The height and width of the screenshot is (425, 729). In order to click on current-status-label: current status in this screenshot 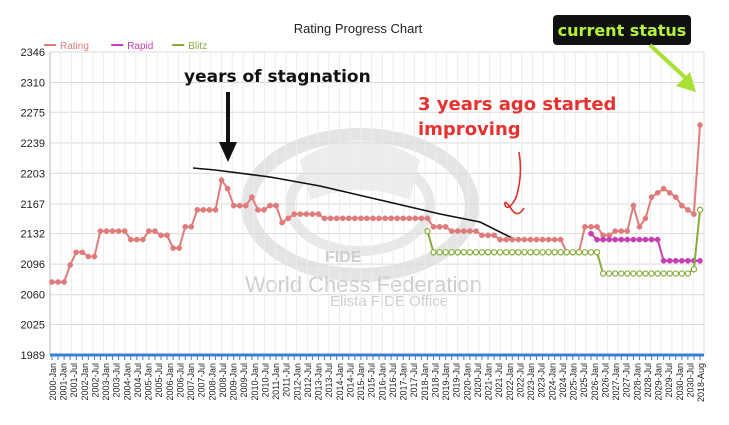, I will do `click(622, 30)`.